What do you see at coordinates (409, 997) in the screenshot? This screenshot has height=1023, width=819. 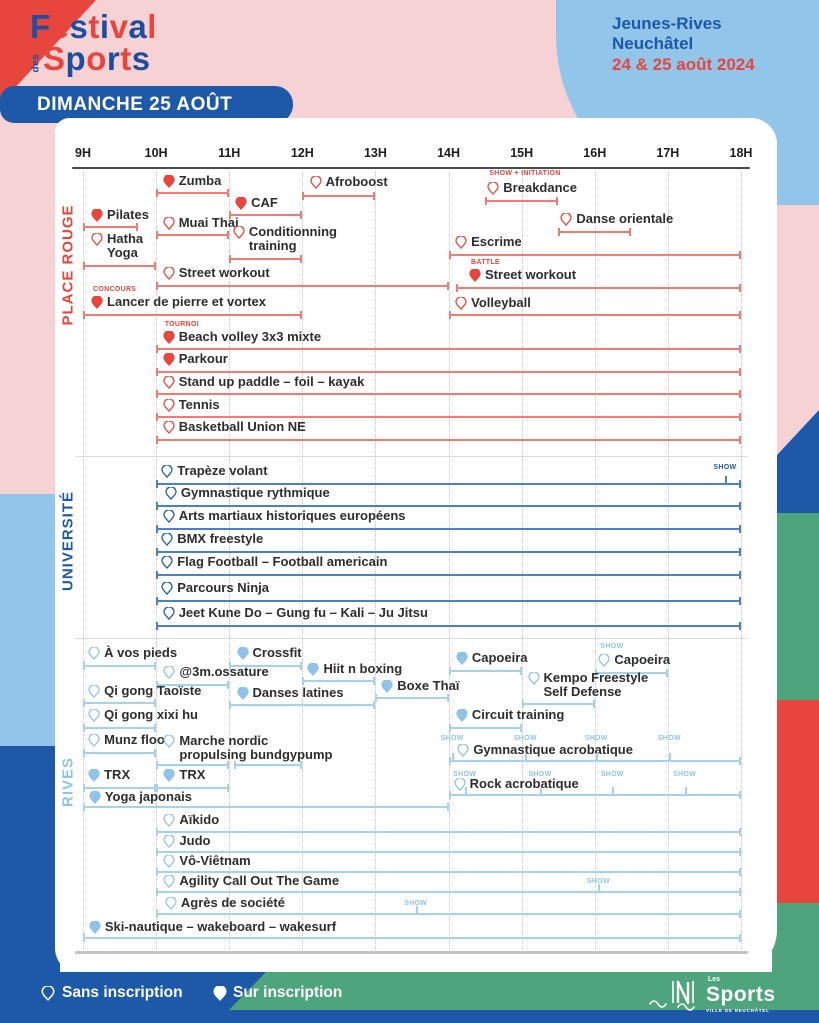 I see `footer-band` at bounding box center [409, 997].